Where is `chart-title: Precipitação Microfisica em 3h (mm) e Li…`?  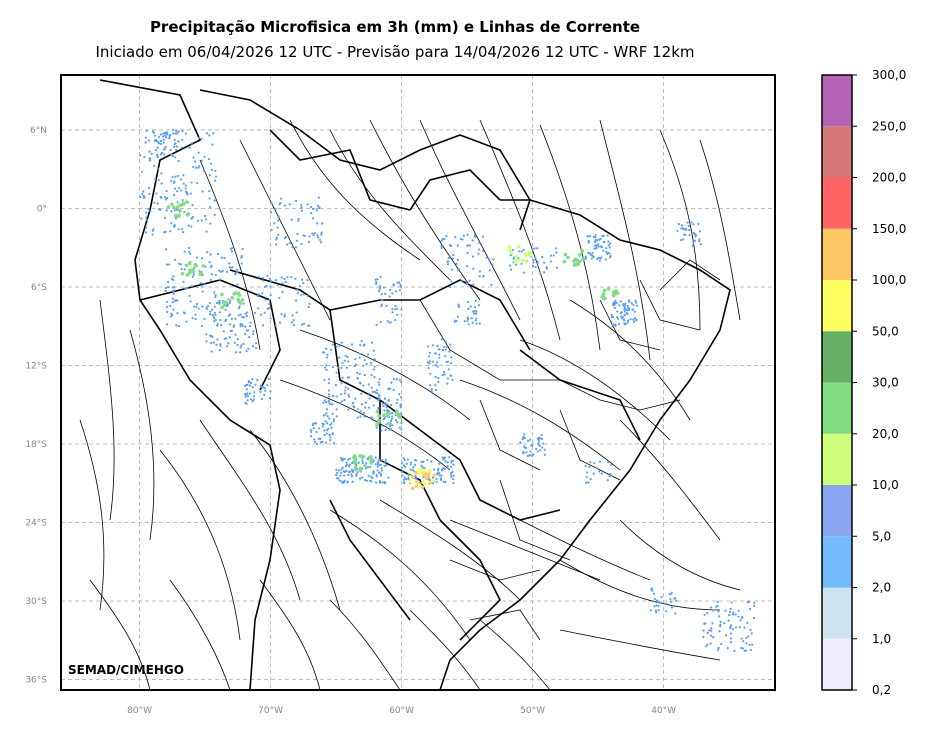 chart-title: Precipitação Microfisica em 3h (mm) e Li… is located at coordinates (395, 27).